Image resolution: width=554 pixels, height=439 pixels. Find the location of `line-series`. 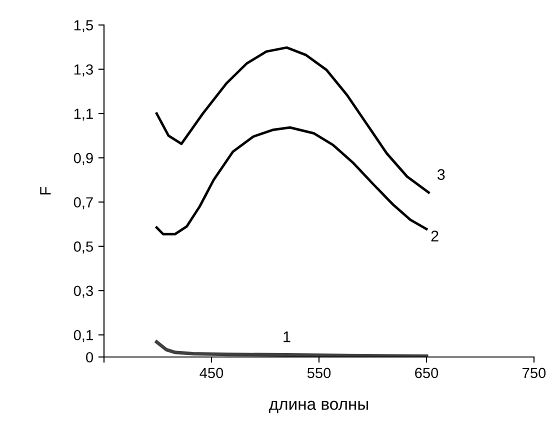

line-series is located at coordinates (291, 181).